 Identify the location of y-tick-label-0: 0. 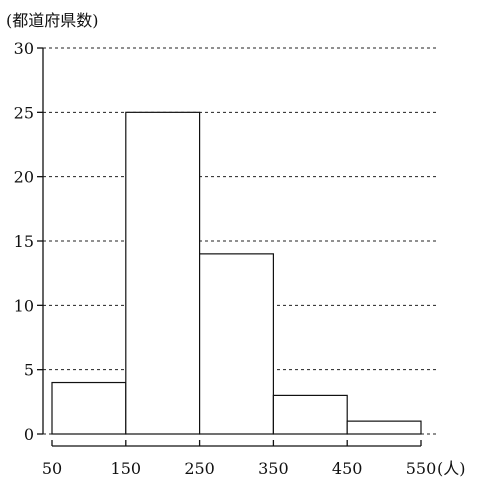
(29, 434).